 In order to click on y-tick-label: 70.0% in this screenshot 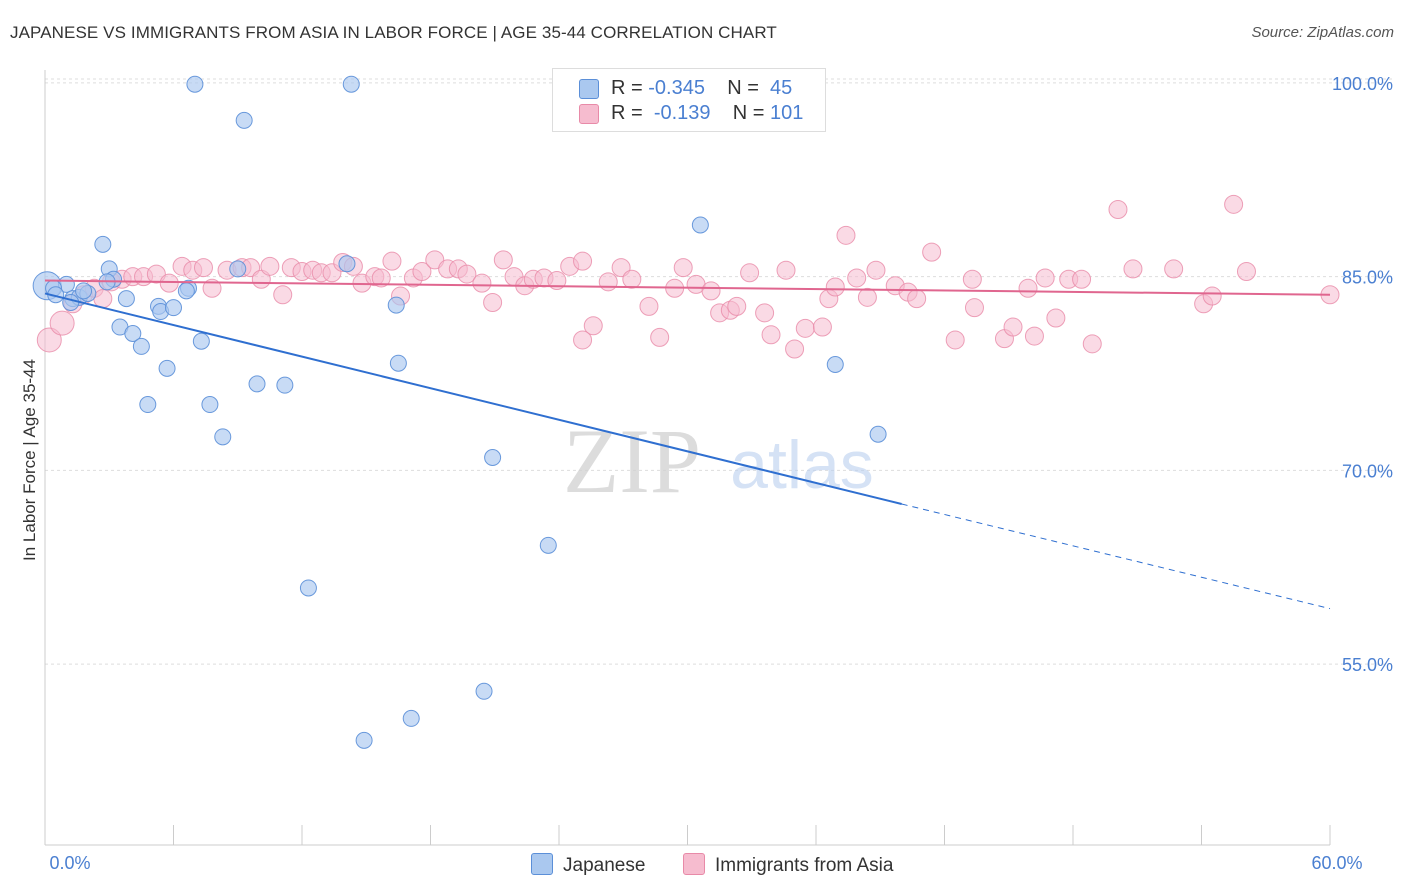, I will do `click(1367, 471)`.